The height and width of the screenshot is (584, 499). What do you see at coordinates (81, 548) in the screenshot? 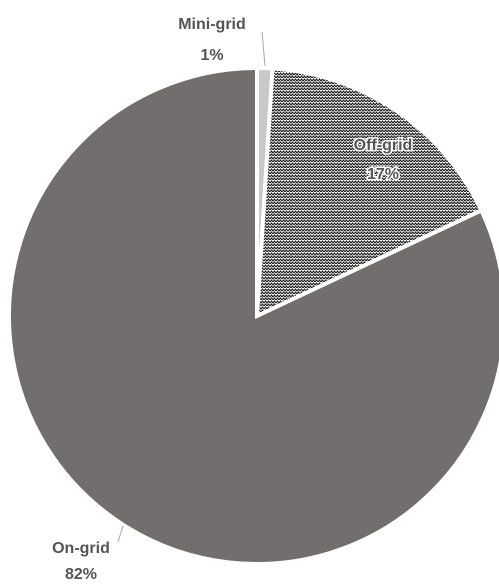
I see `label-on-grid: On-grid` at bounding box center [81, 548].